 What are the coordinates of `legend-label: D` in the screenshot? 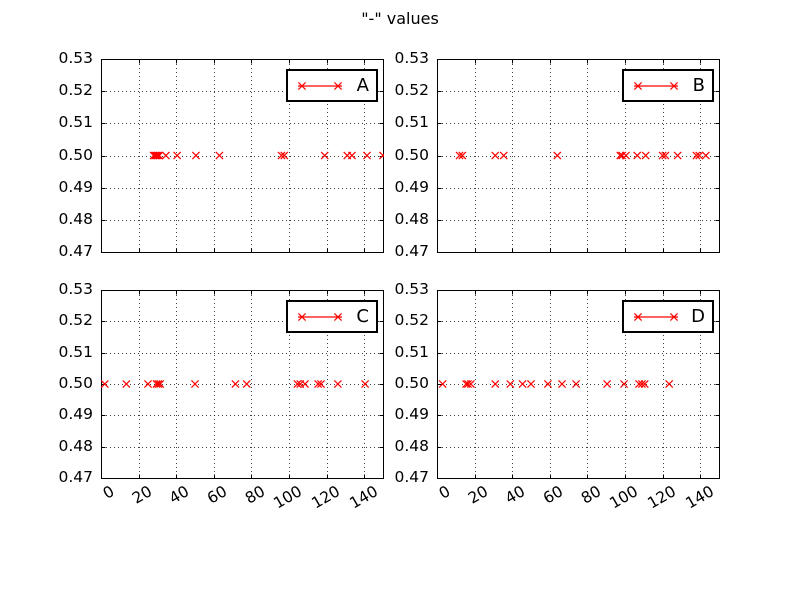 It's located at (698, 316).